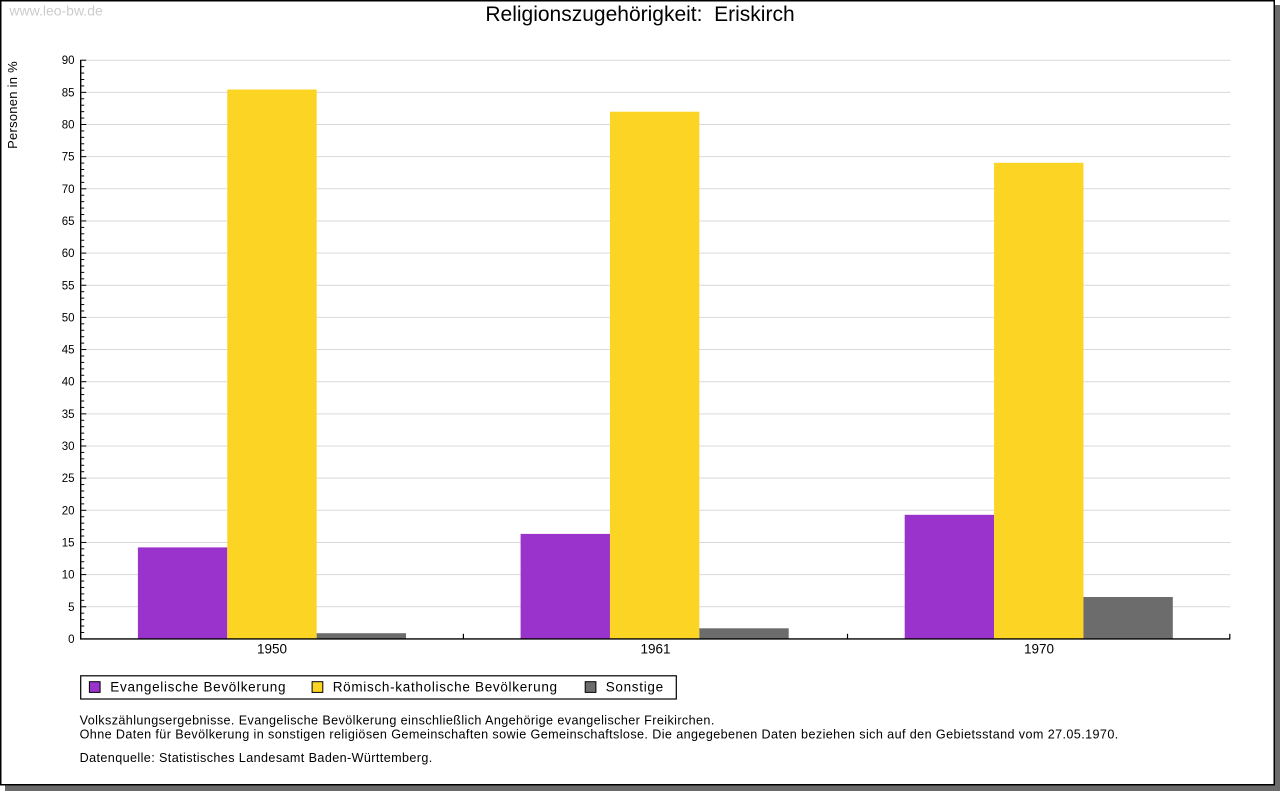 The height and width of the screenshot is (791, 1280). Describe the element at coordinates (68, 447) in the screenshot. I see `svg-text: 30` at that location.